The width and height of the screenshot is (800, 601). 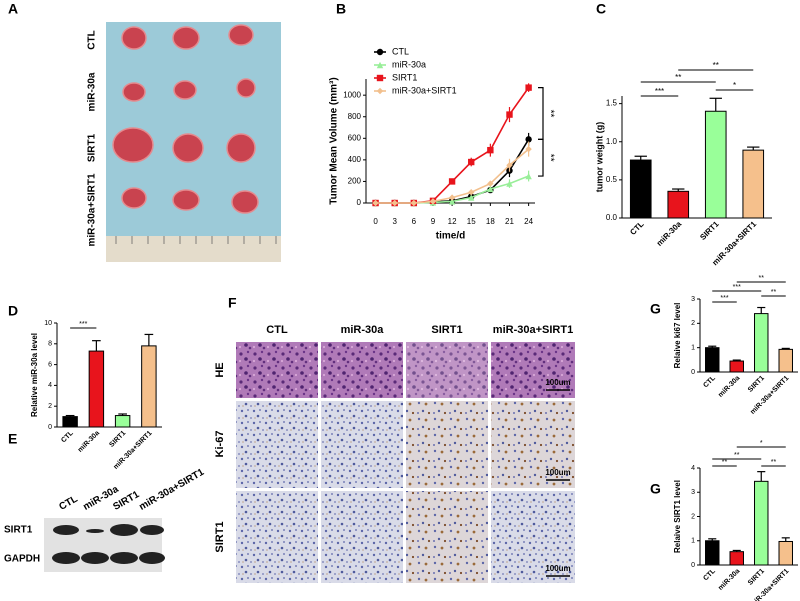 I want to click on row-label: GAPDH, so click(x=22, y=559).